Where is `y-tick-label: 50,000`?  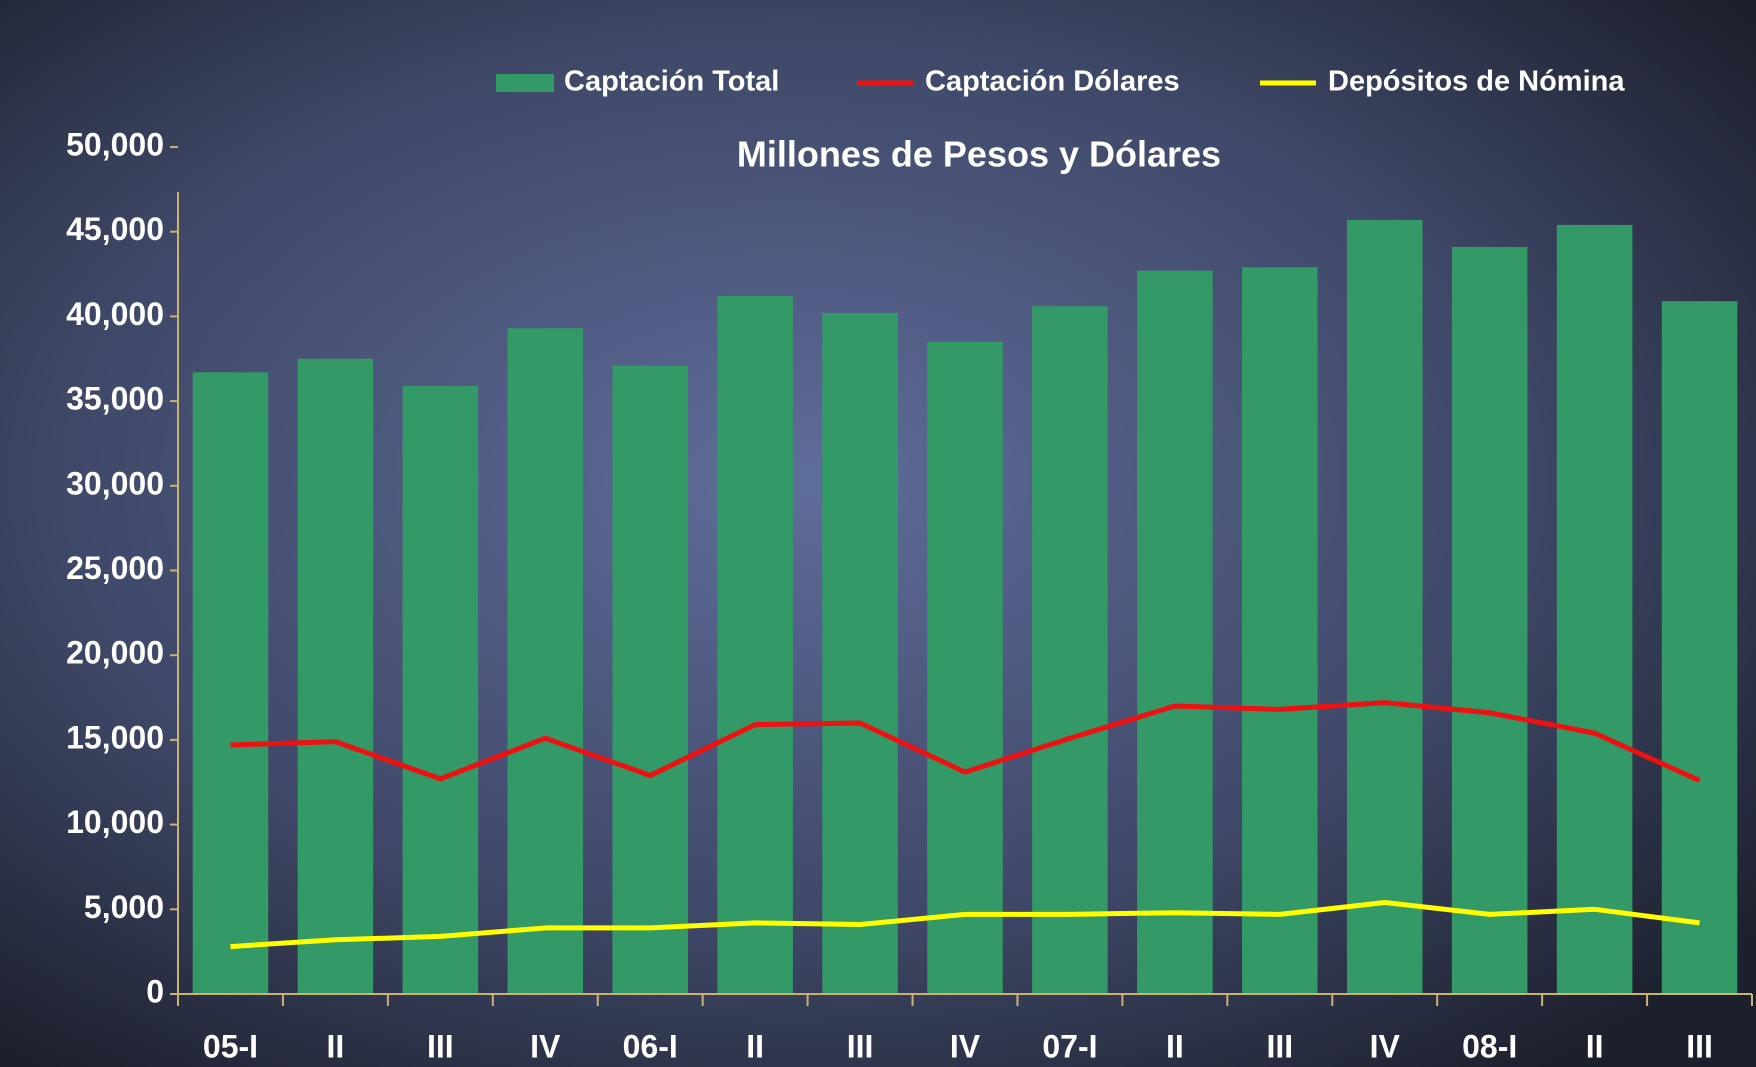
y-tick-label: 50,000 is located at coordinates (115, 144).